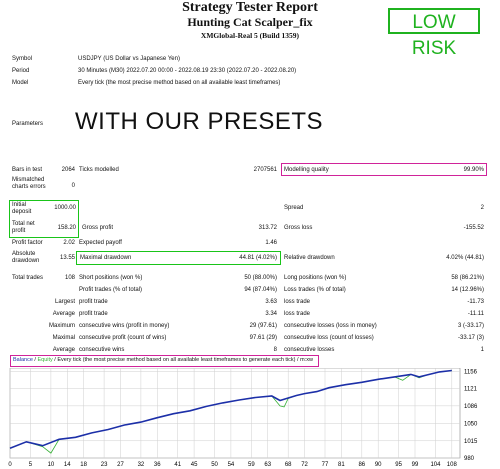 Image resolution: width=500 pixels, height=469 pixels. Describe the element at coordinates (482, 208) in the screenshot. I see `spread-value: 2` at that location.